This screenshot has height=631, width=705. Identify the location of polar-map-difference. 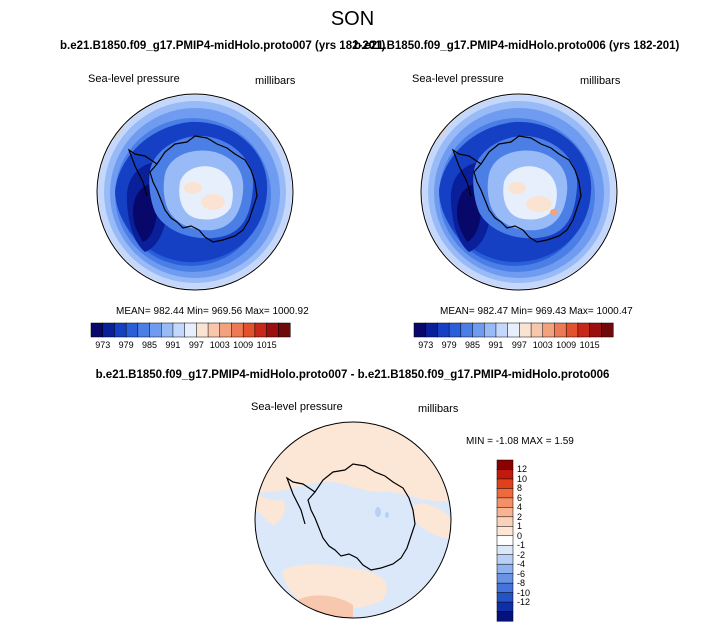
(353, 520).